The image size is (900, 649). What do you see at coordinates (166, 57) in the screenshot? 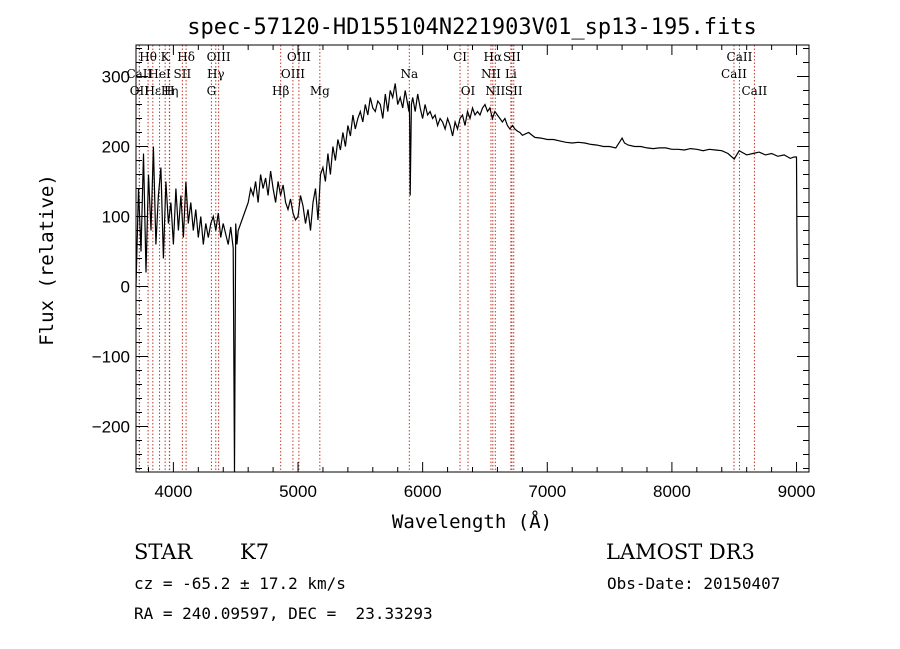
I see `line-label: K` at bounding box center [166, 57].